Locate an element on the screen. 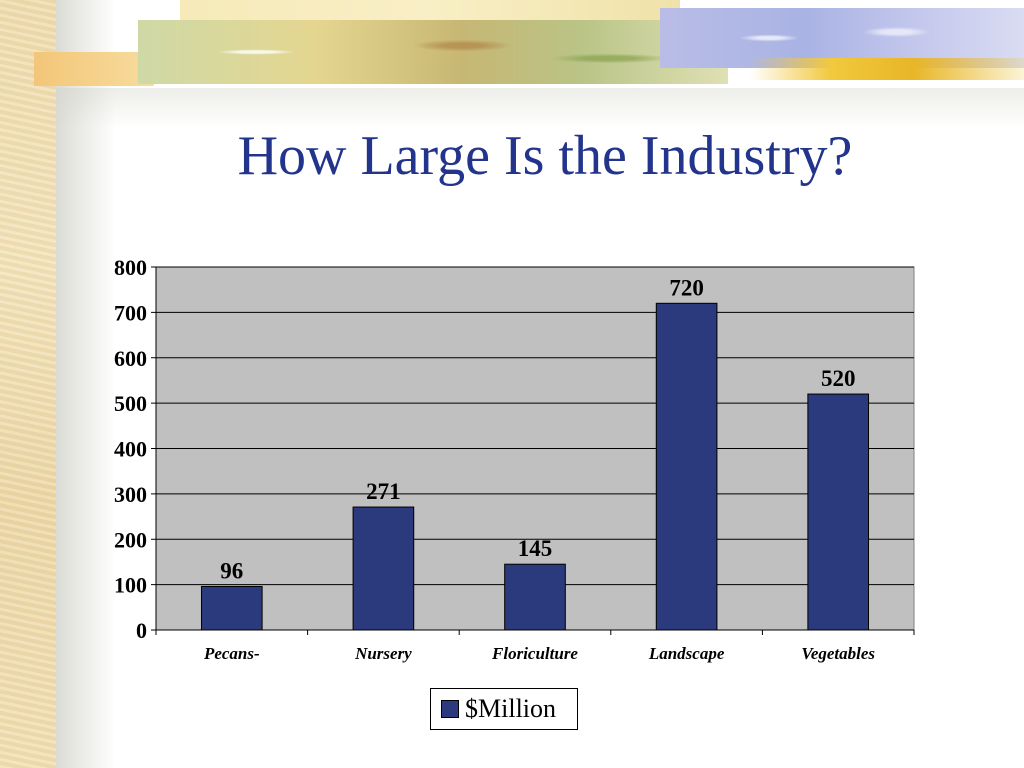 This screenshot has height=768, width=1024. top-decorative-banner is located at coordinates (527, 44).